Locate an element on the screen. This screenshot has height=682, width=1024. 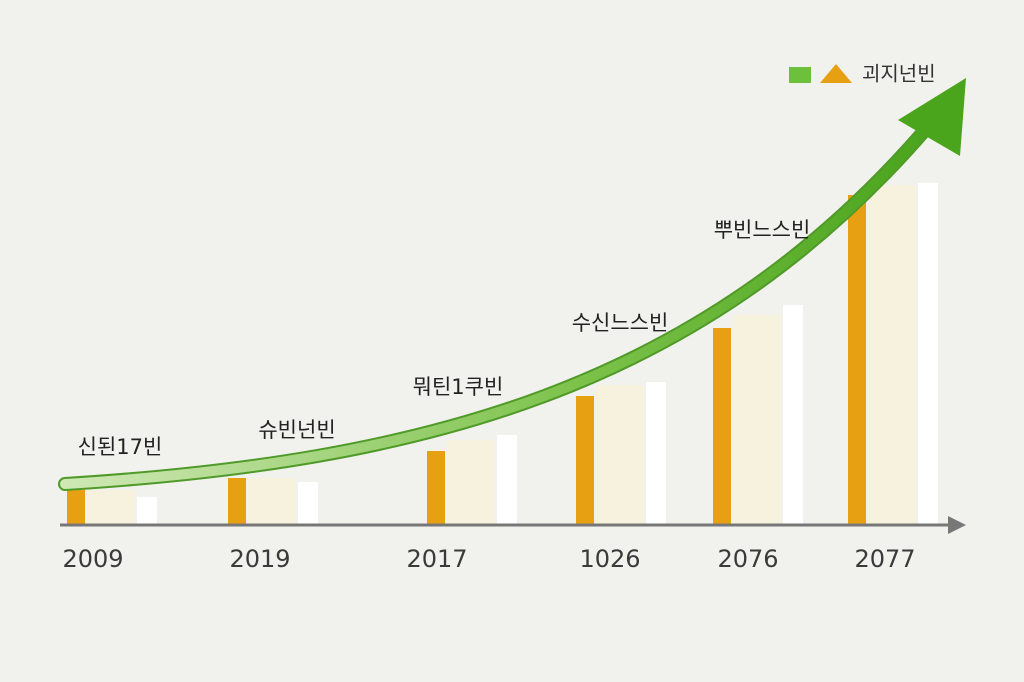
legend-triangle is located at coordinates (836, 73).